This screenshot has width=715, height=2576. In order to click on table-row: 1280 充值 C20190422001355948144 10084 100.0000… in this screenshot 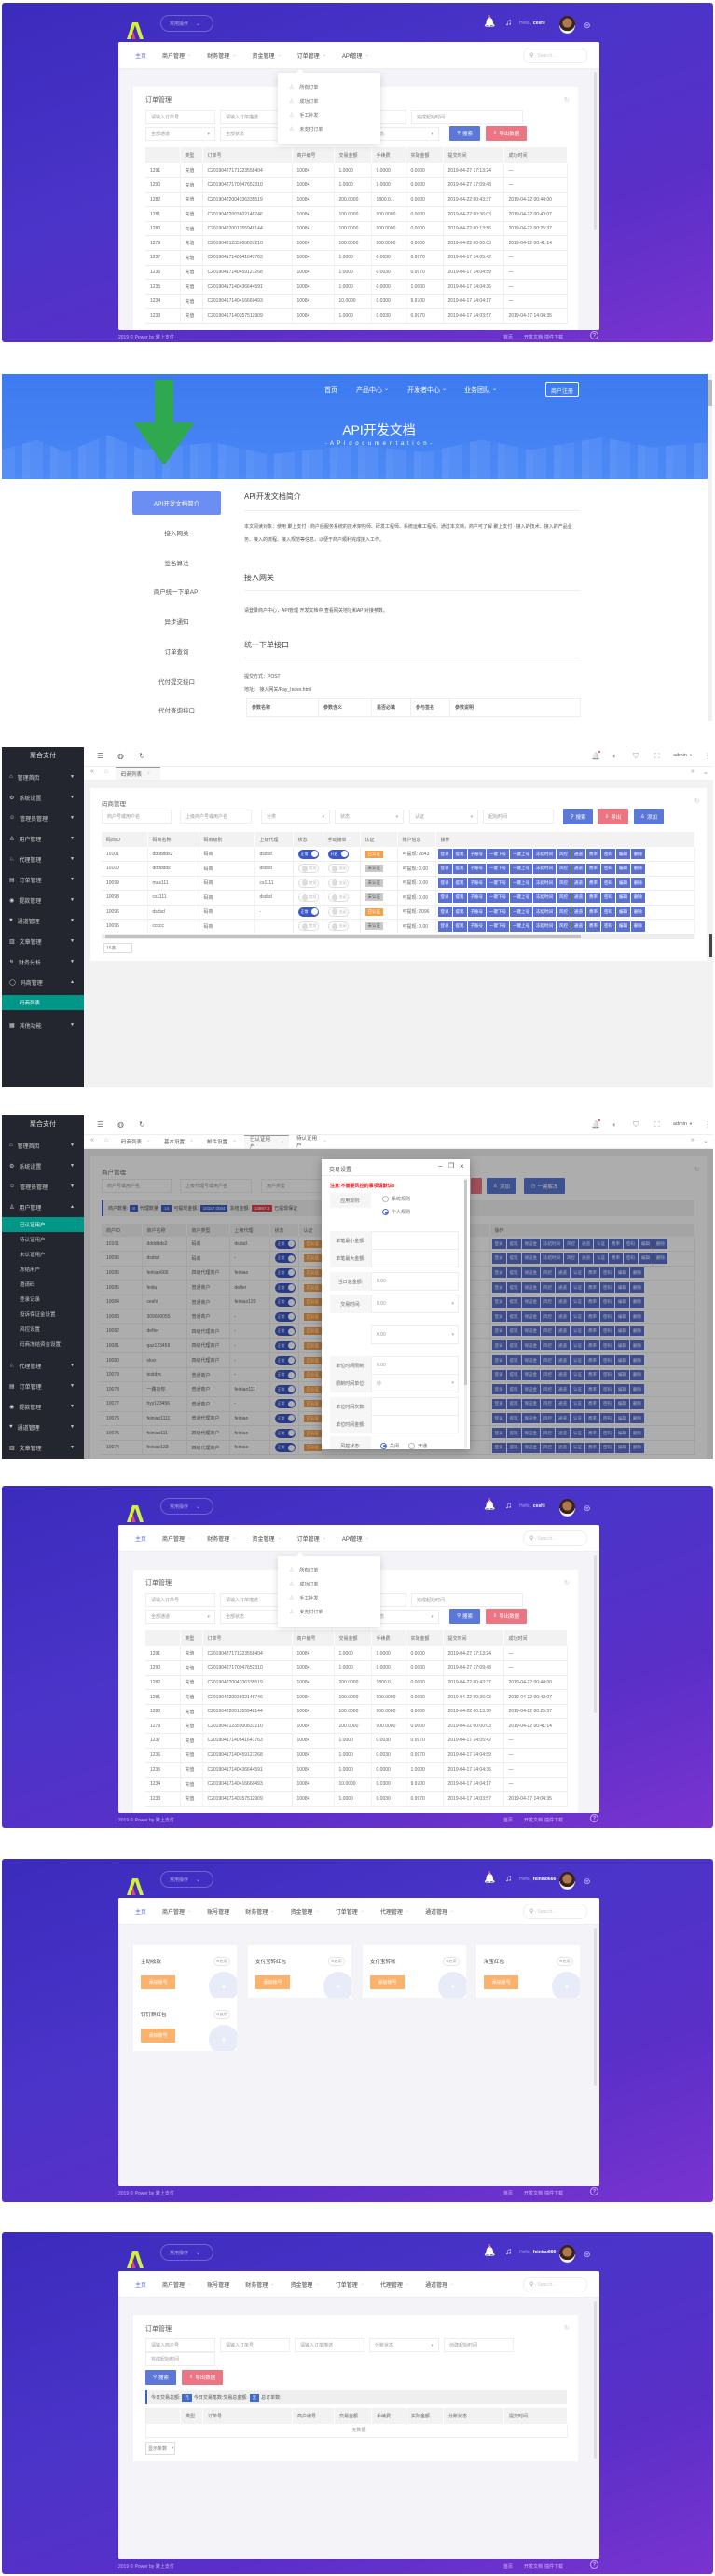, I will do `click(356, 1712)`.